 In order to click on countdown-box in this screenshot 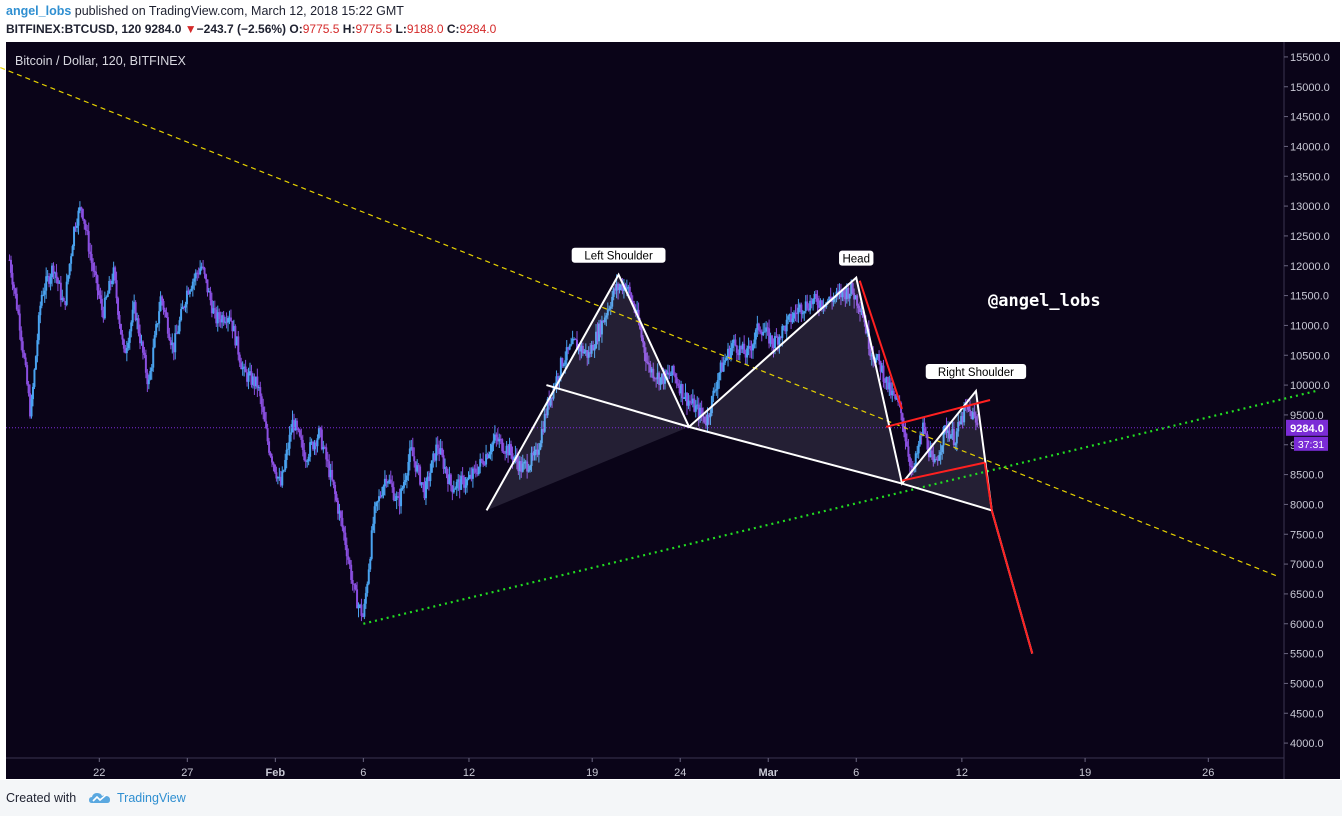, I will do `click(1311, 443)`.